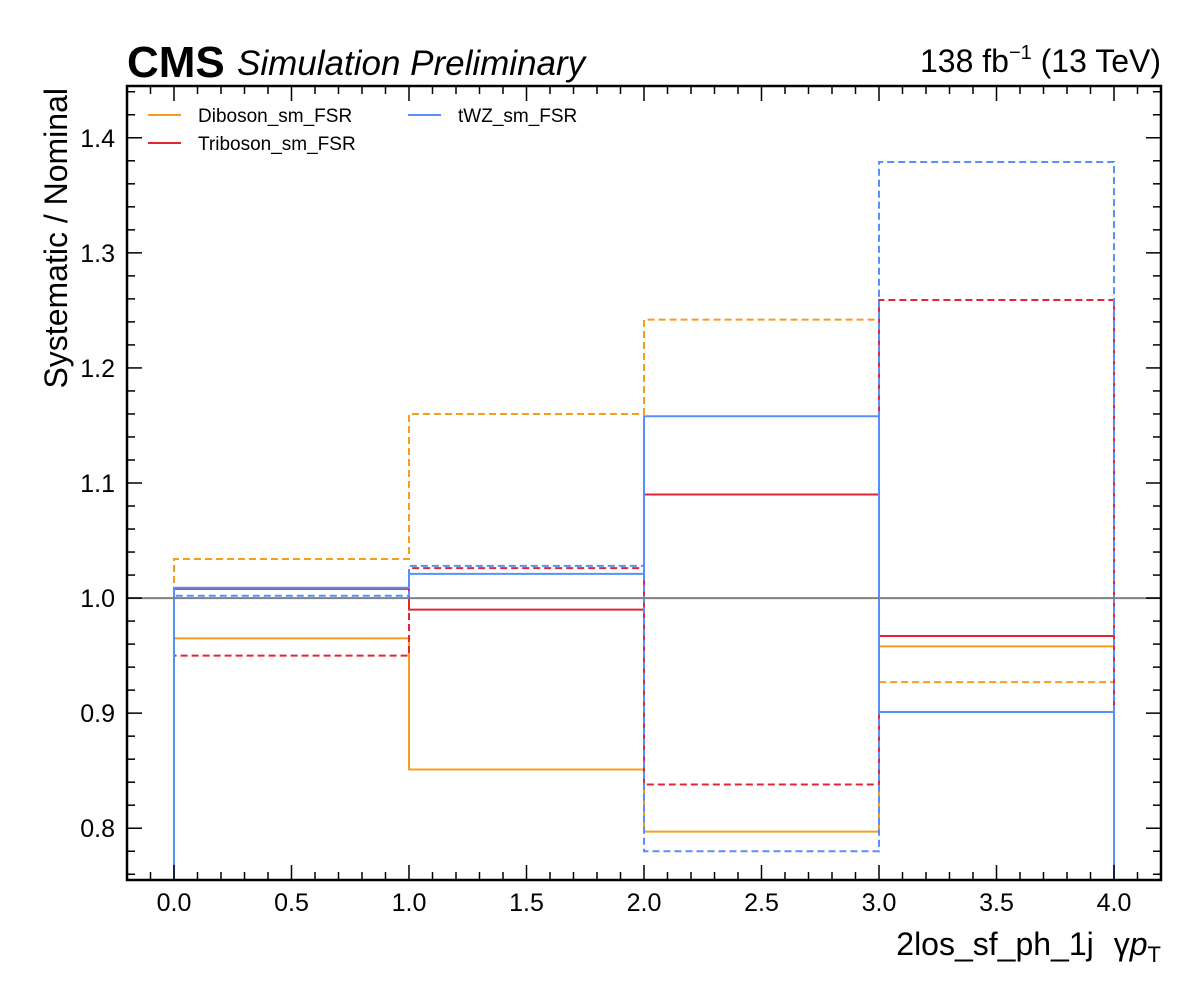 The width and height of the screenshot is (1200, 1000). What do you see at coordinates (996, 903) in the screenshot?
I see `x-tick-label: 3.5` at bounding box center [996, 903].